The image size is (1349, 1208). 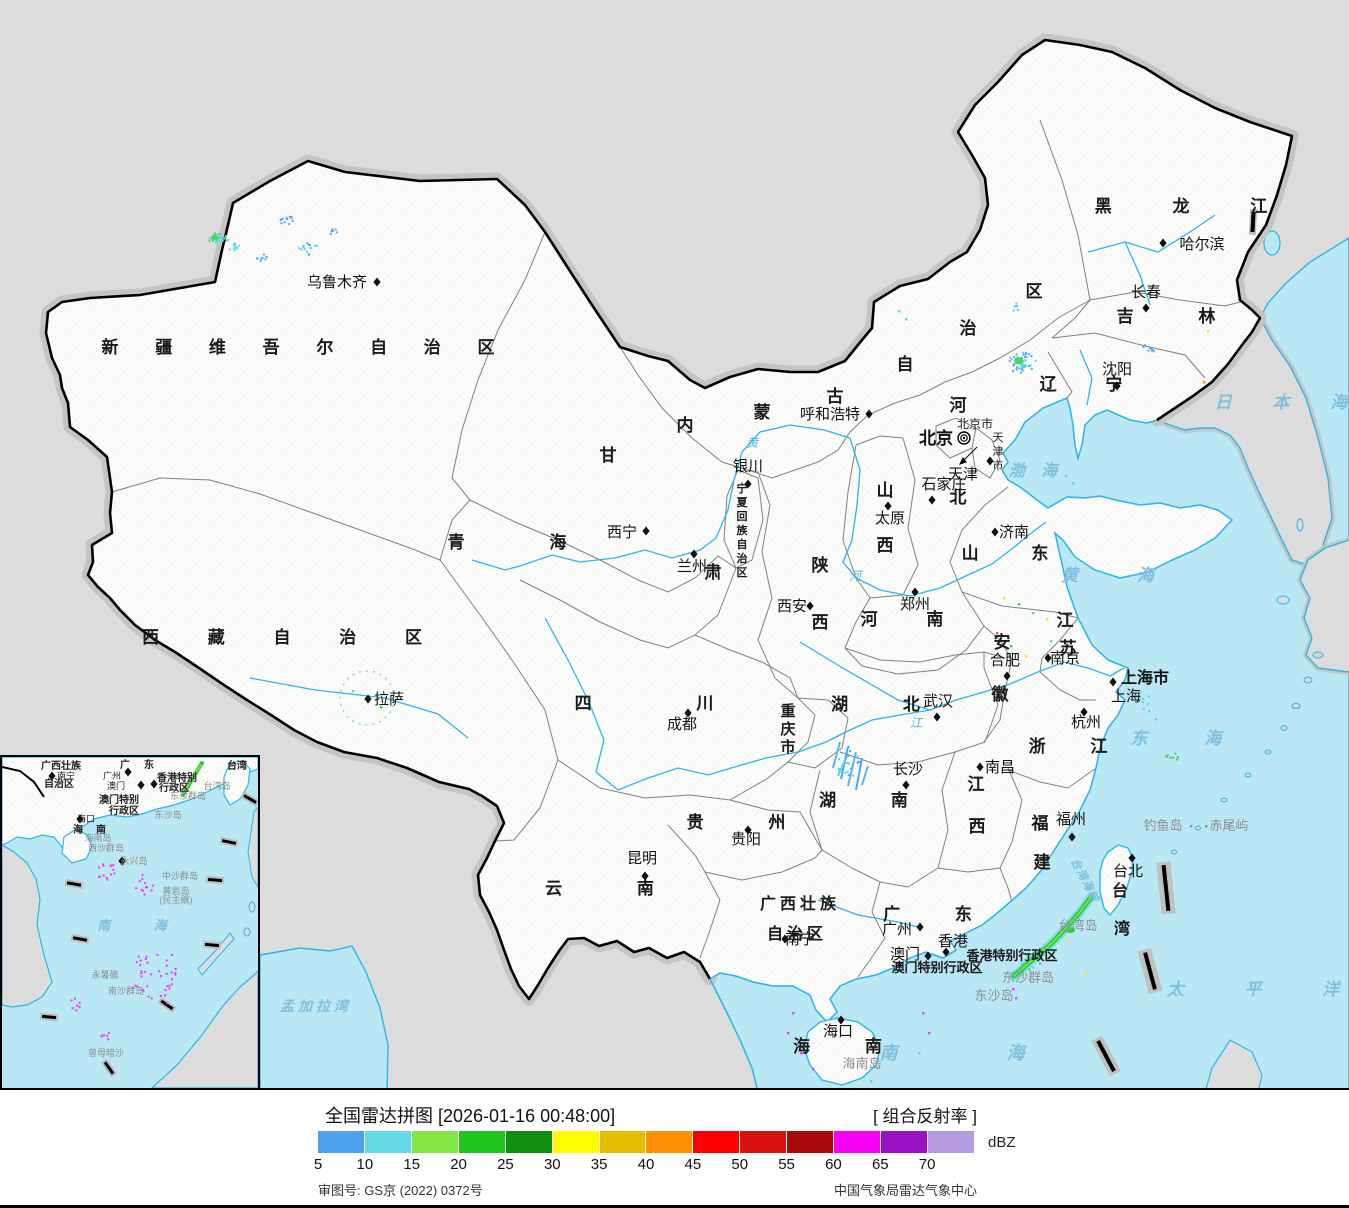 What do you see at coordinates (905, 1190) in the screenshot?
I see `data-source: 中国气象局雷达气象中心` at bounding box center [905, 1190].